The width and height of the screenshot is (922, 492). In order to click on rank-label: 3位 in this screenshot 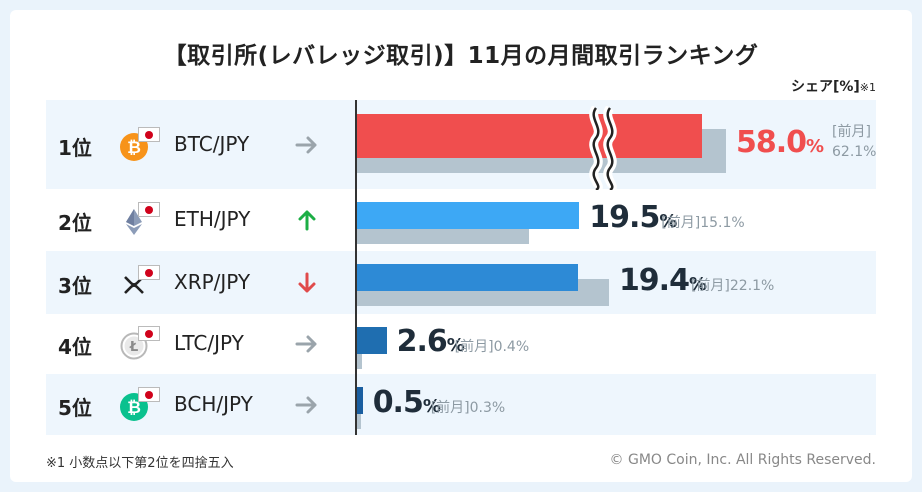, I will do `click(75, 285)`.